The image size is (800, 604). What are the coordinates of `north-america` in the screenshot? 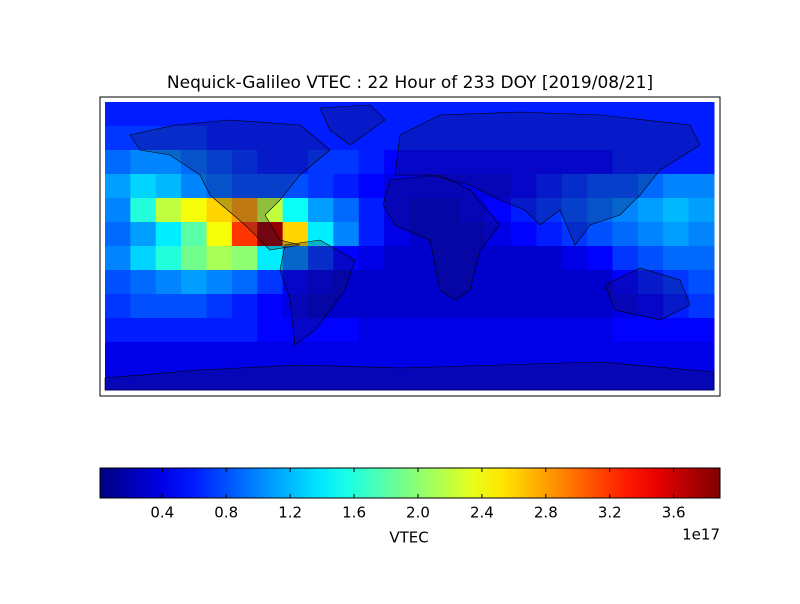 It's located at (230, 185).